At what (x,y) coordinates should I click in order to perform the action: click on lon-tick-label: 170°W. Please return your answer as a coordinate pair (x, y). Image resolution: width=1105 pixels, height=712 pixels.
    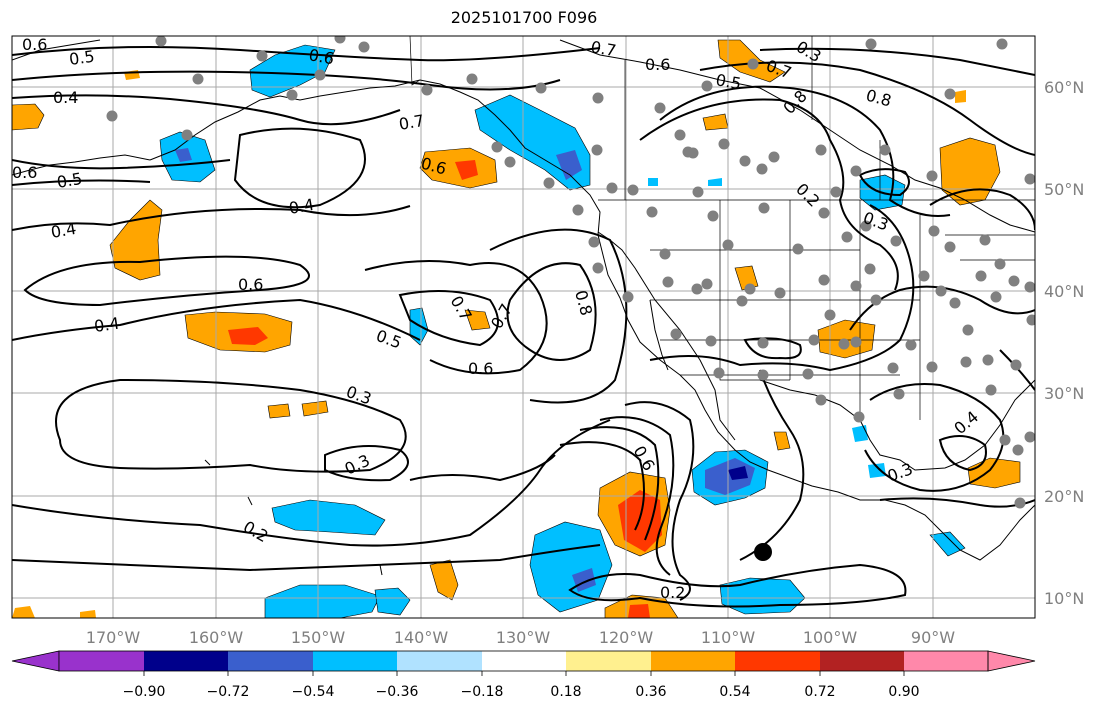
    Looking at the image, I should click on (113, 637).